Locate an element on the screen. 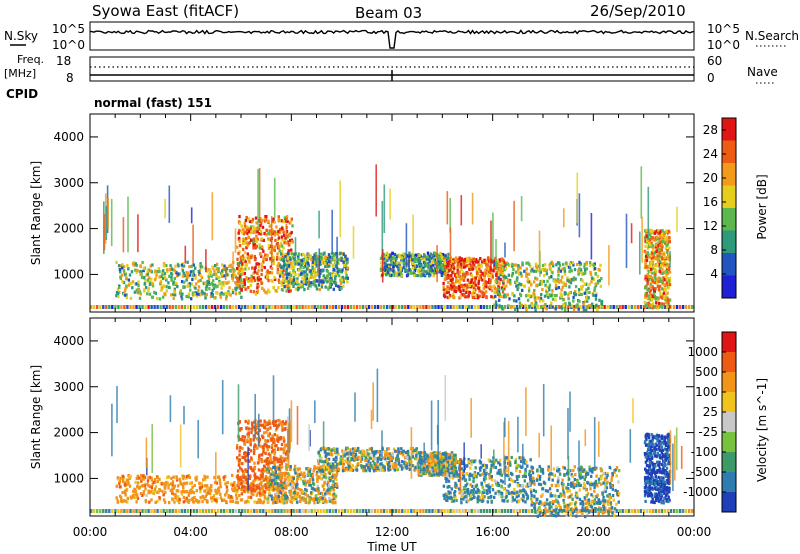  echo-streak is located at coordinates (353, 242).